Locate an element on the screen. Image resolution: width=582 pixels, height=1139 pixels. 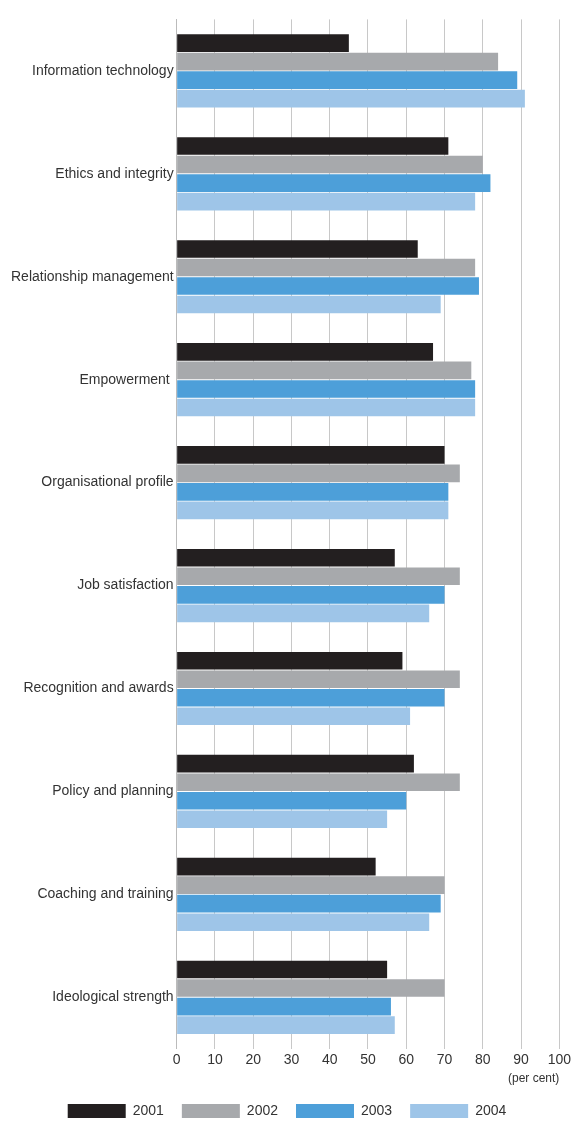
y-tick-label: Information technology is located at coordinates (103, 69).